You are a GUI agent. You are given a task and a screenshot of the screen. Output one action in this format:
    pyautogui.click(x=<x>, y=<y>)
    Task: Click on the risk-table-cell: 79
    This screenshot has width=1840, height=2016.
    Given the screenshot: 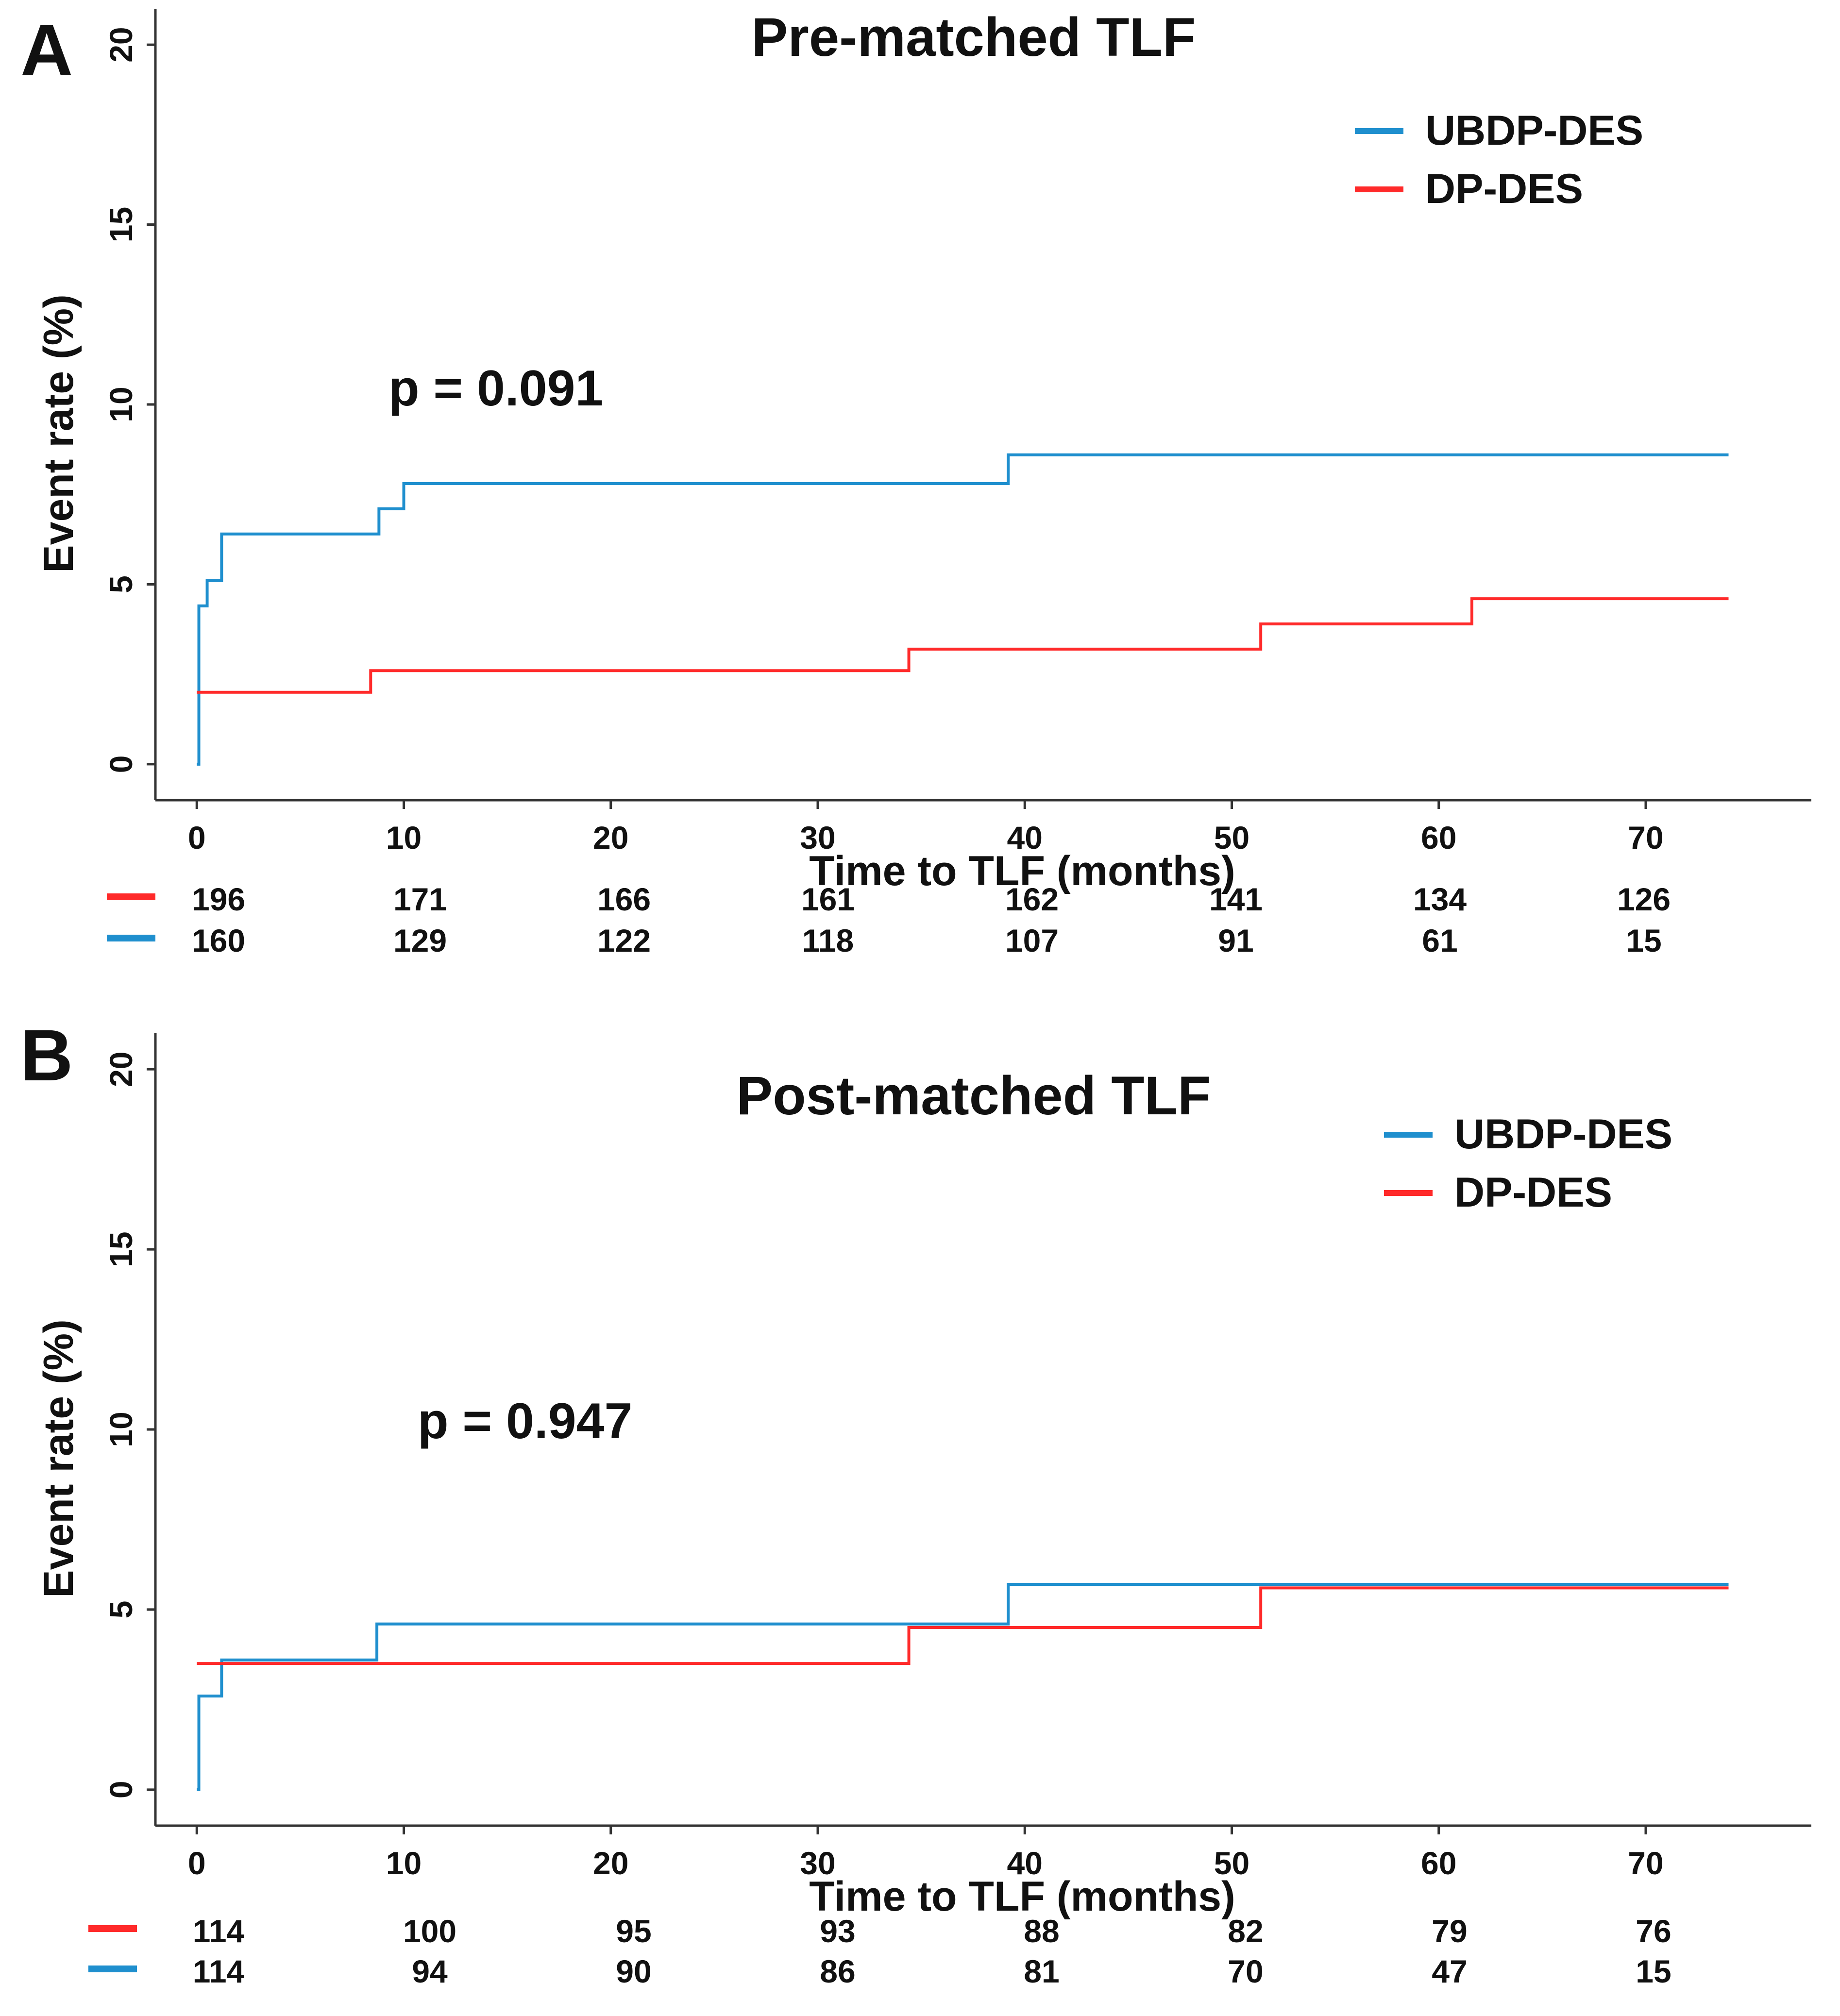 What is the action you would take?
    pyautogui.click(x=1450, y=1931)
    